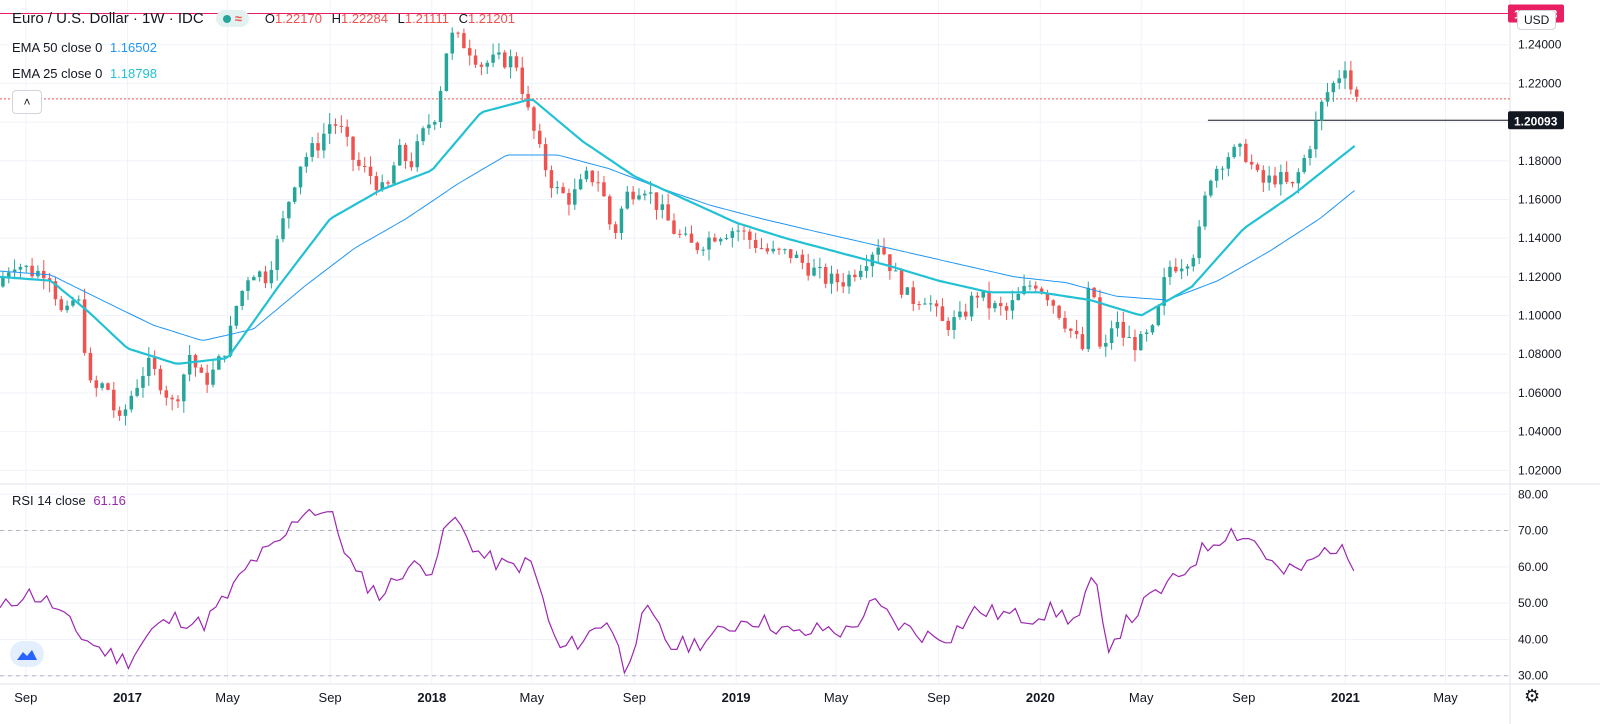  I want to click on symbol-title: Euro / U.S. Dollar · 1W · IDC, so click(108, 18).